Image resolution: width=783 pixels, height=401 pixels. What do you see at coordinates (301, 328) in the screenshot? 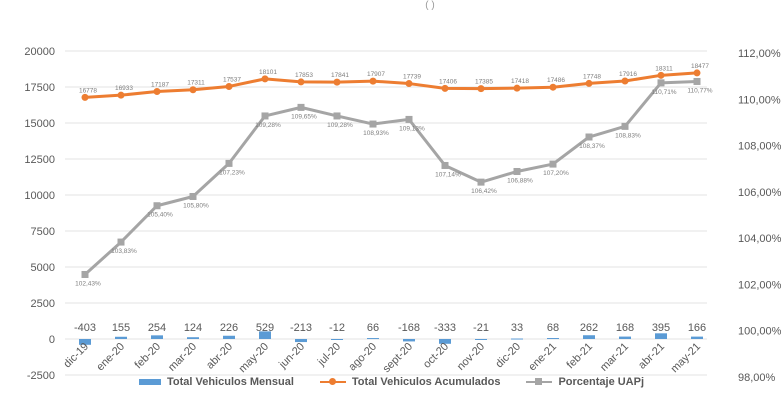
I see `bar-data-label: -213` at bounding box center [301, 328].